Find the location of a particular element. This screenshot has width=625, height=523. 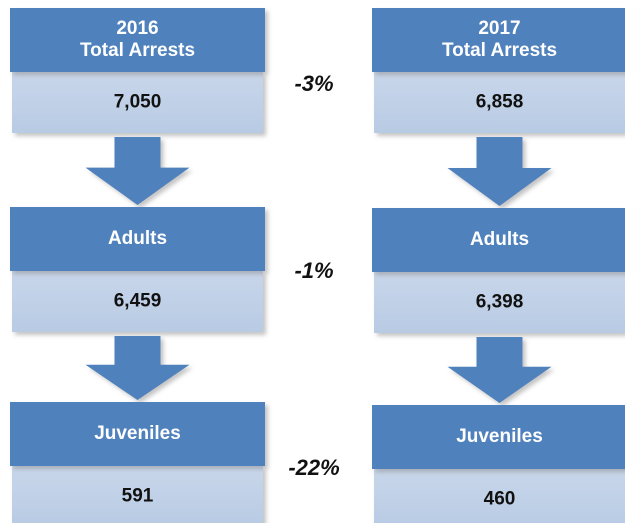

value-text: 7,050 is located at coordinates (138, 102).